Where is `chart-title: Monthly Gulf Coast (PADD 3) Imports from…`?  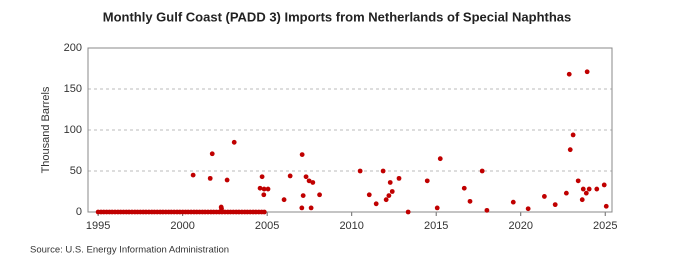
chart-title: Monthly Gulf Coast (PADD 3) Imports from… is located at coordinates (337, 16).